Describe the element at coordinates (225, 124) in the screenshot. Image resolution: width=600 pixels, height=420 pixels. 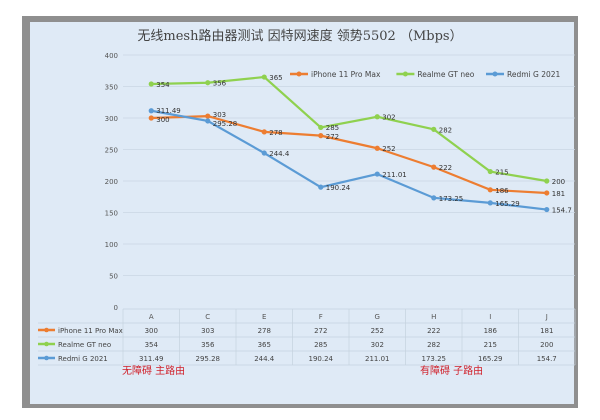
I see `data-label: 295.28` at that location.